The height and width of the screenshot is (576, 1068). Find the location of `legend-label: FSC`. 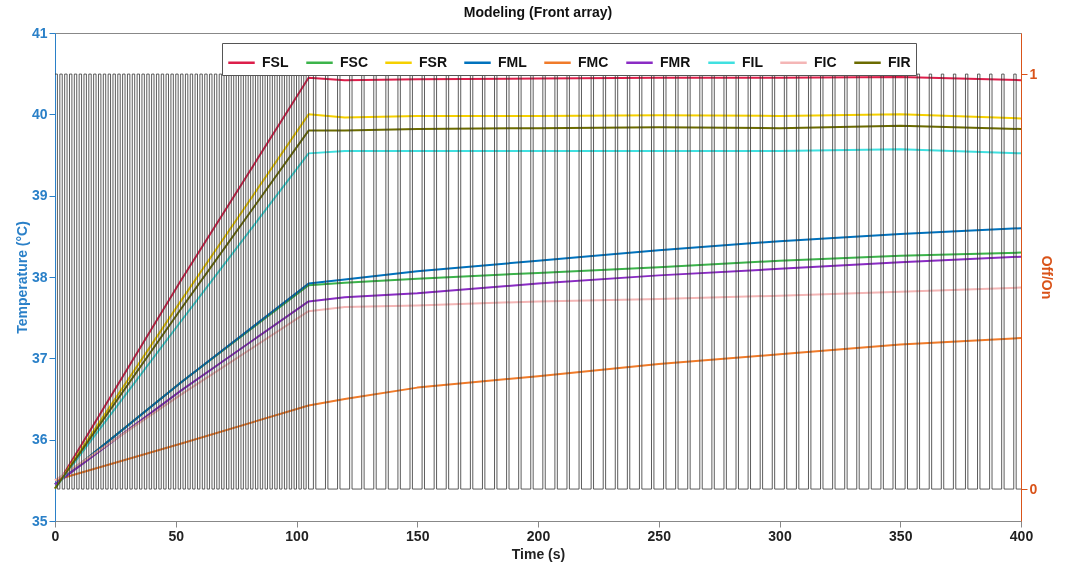

legend-label: FSC is located at coordinates (354, 61).